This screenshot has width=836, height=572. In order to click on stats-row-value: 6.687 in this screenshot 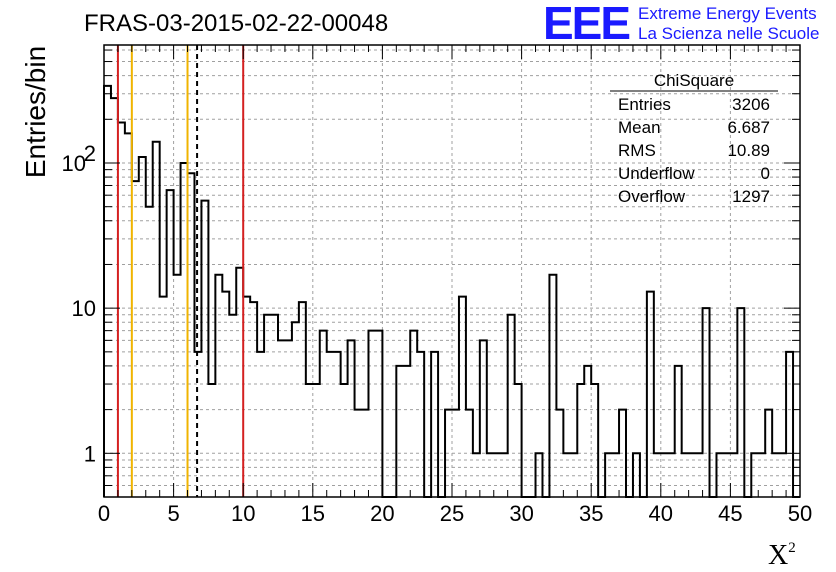, I will do `click(748, 127)`.